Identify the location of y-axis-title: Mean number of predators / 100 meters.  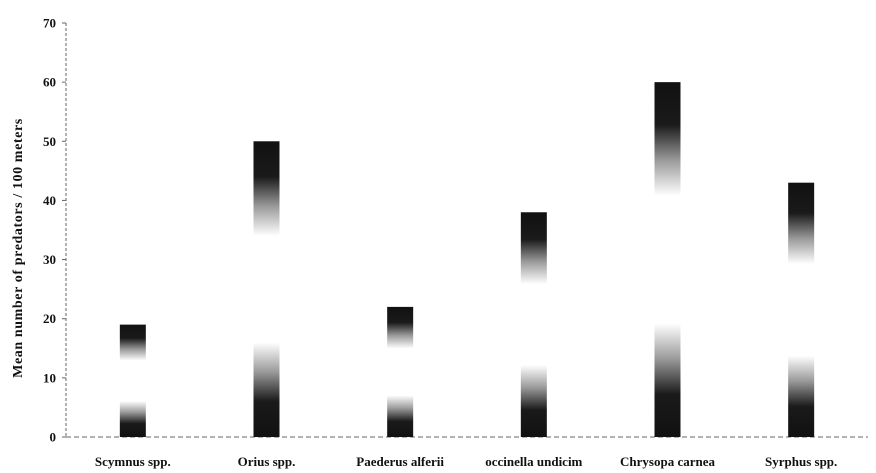
(18, 248).